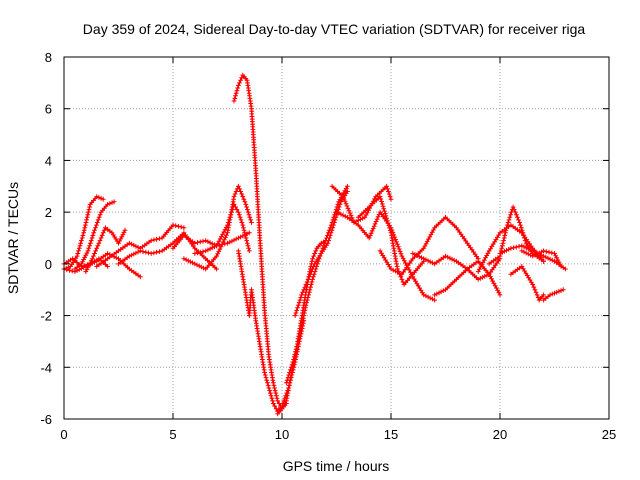 This screenshot has width=640, height=480. What do you see at coordinates (609, 434) in the screenshot?
I see `x-tick-label: 25` at bounding box center [609, 434].